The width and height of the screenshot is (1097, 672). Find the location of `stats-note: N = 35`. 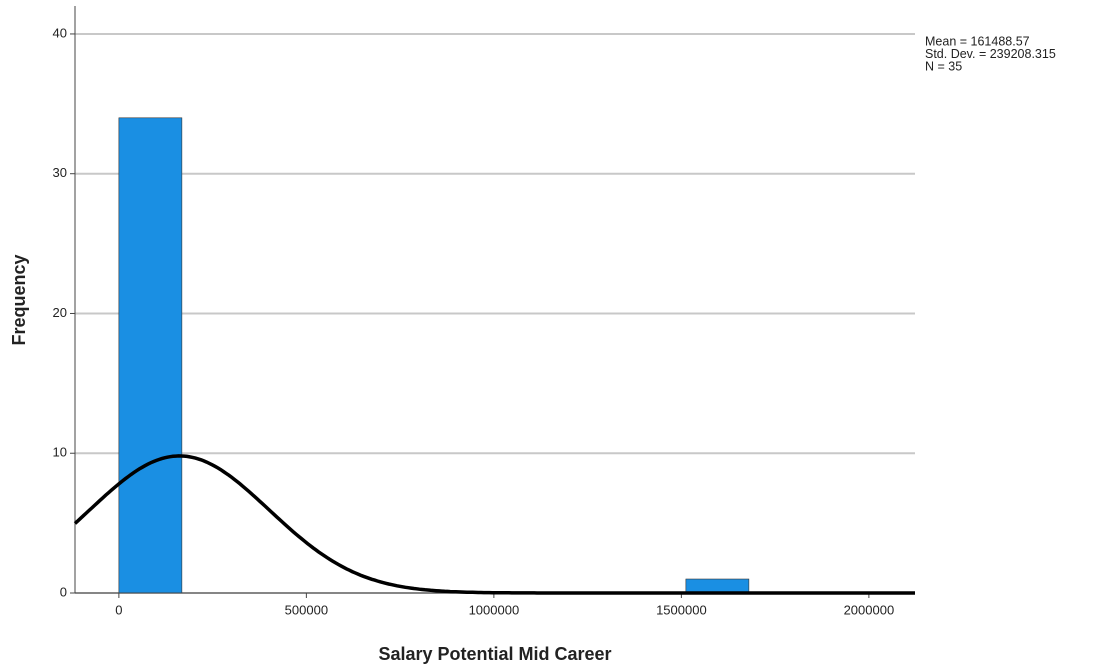

stats-note: N = 35 is located at coordinates (943, 66).